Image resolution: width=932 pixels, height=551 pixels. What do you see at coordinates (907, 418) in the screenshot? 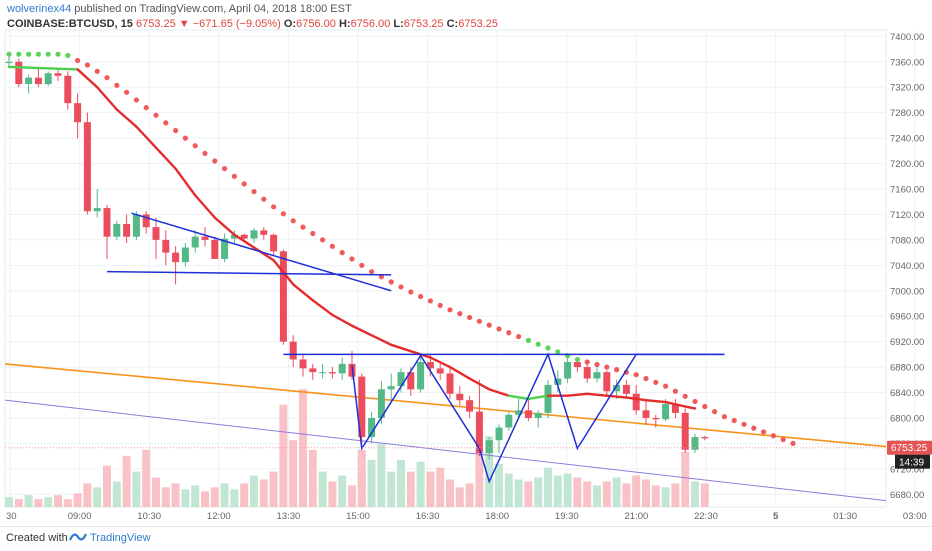
I see `y-tick-label: 6800.00` at bounding box center [907, 418].